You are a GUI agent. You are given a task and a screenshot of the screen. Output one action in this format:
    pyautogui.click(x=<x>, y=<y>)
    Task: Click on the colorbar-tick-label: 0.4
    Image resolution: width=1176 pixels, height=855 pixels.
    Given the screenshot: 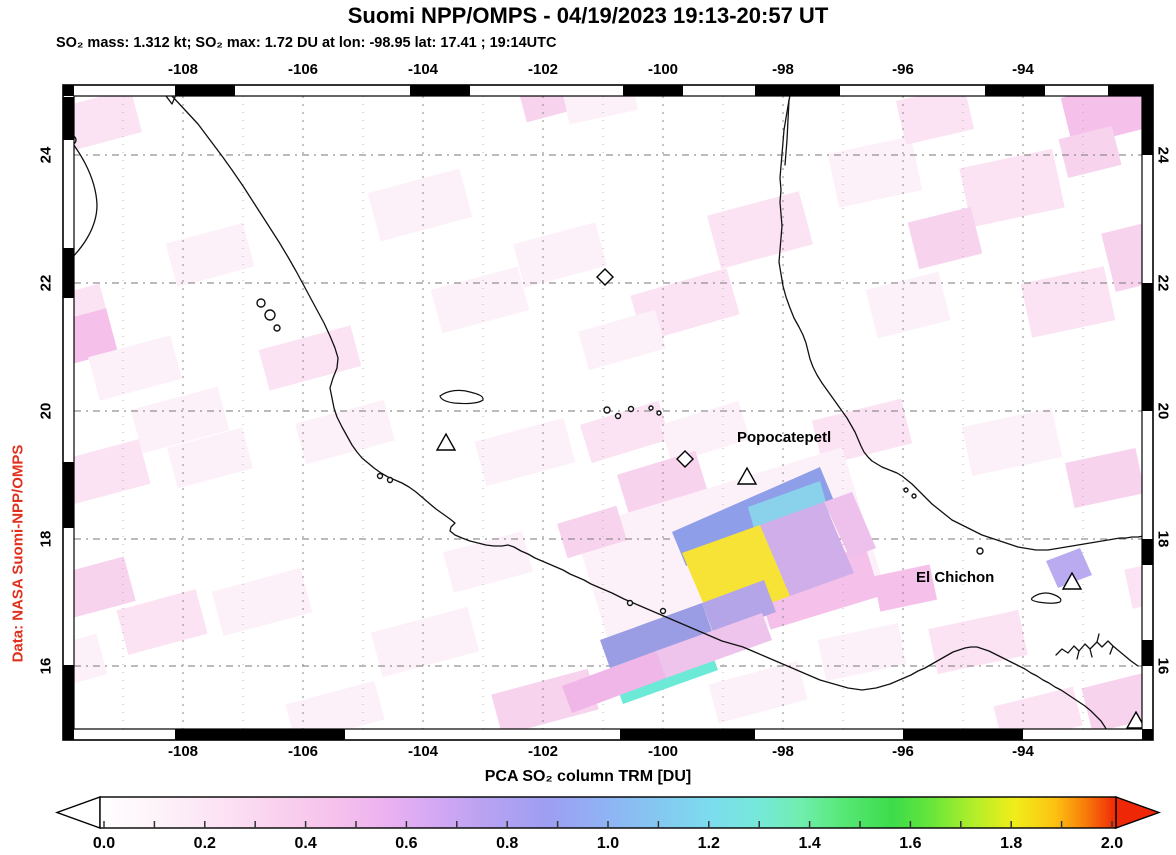 What is the action you would take?
    pyautogui.click(x=305, y=843)
    